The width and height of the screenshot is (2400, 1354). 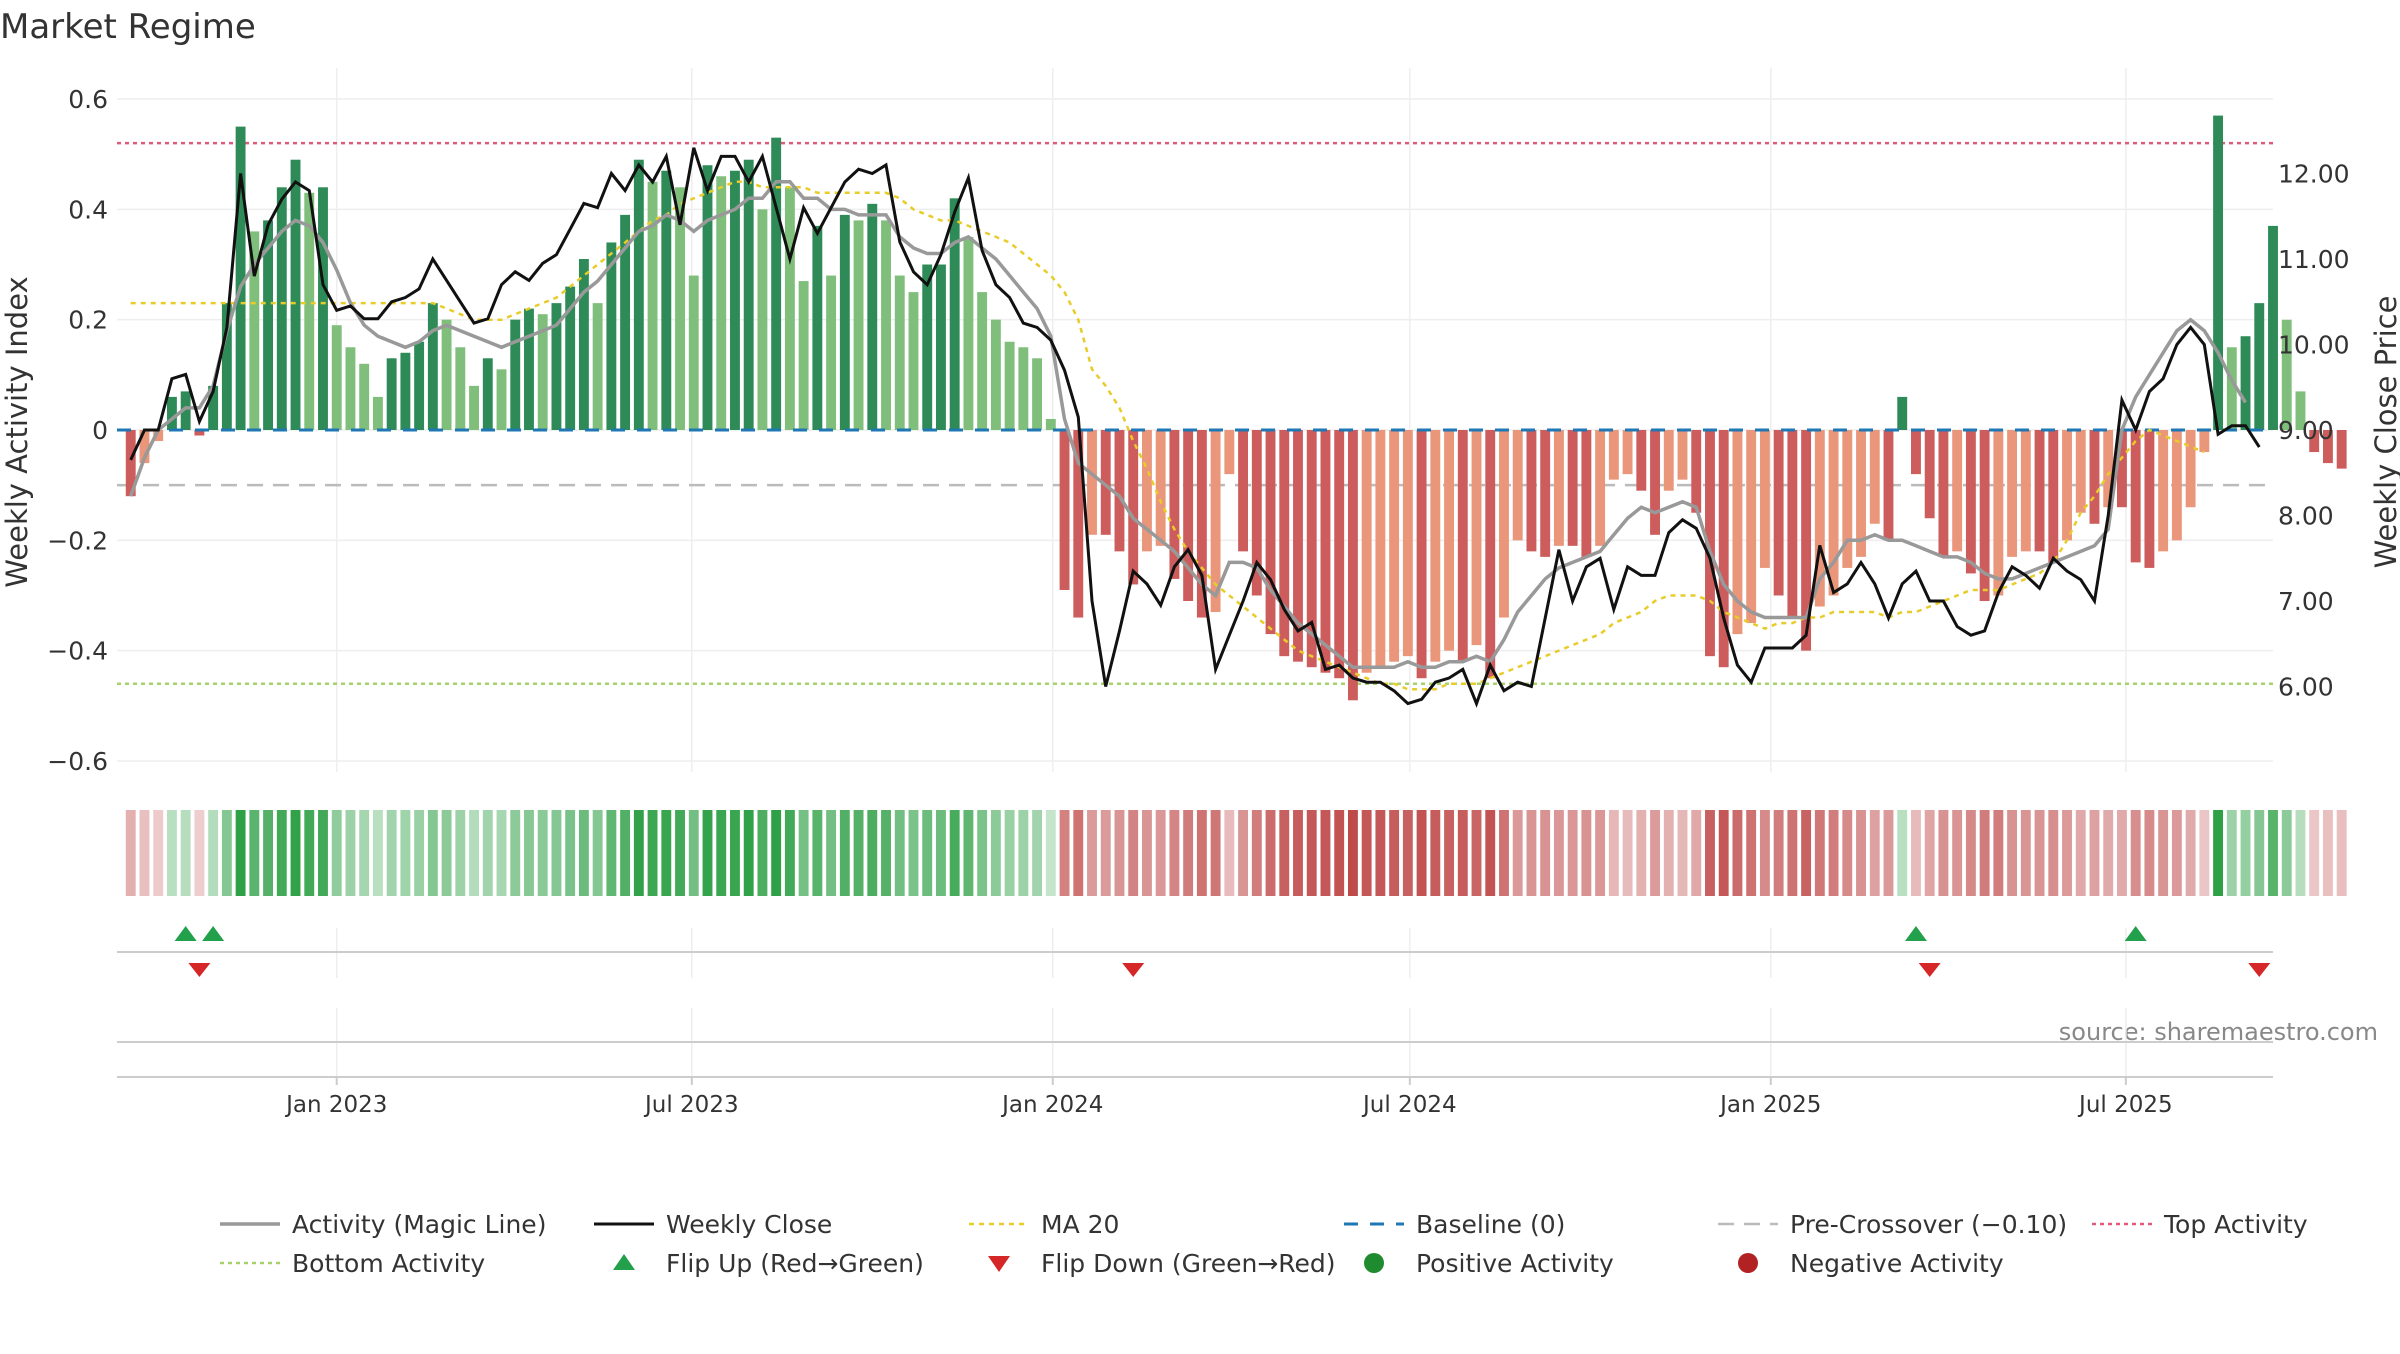 I want to click on y-right-tick-label: 6.00, so click(x=2306, y=687).